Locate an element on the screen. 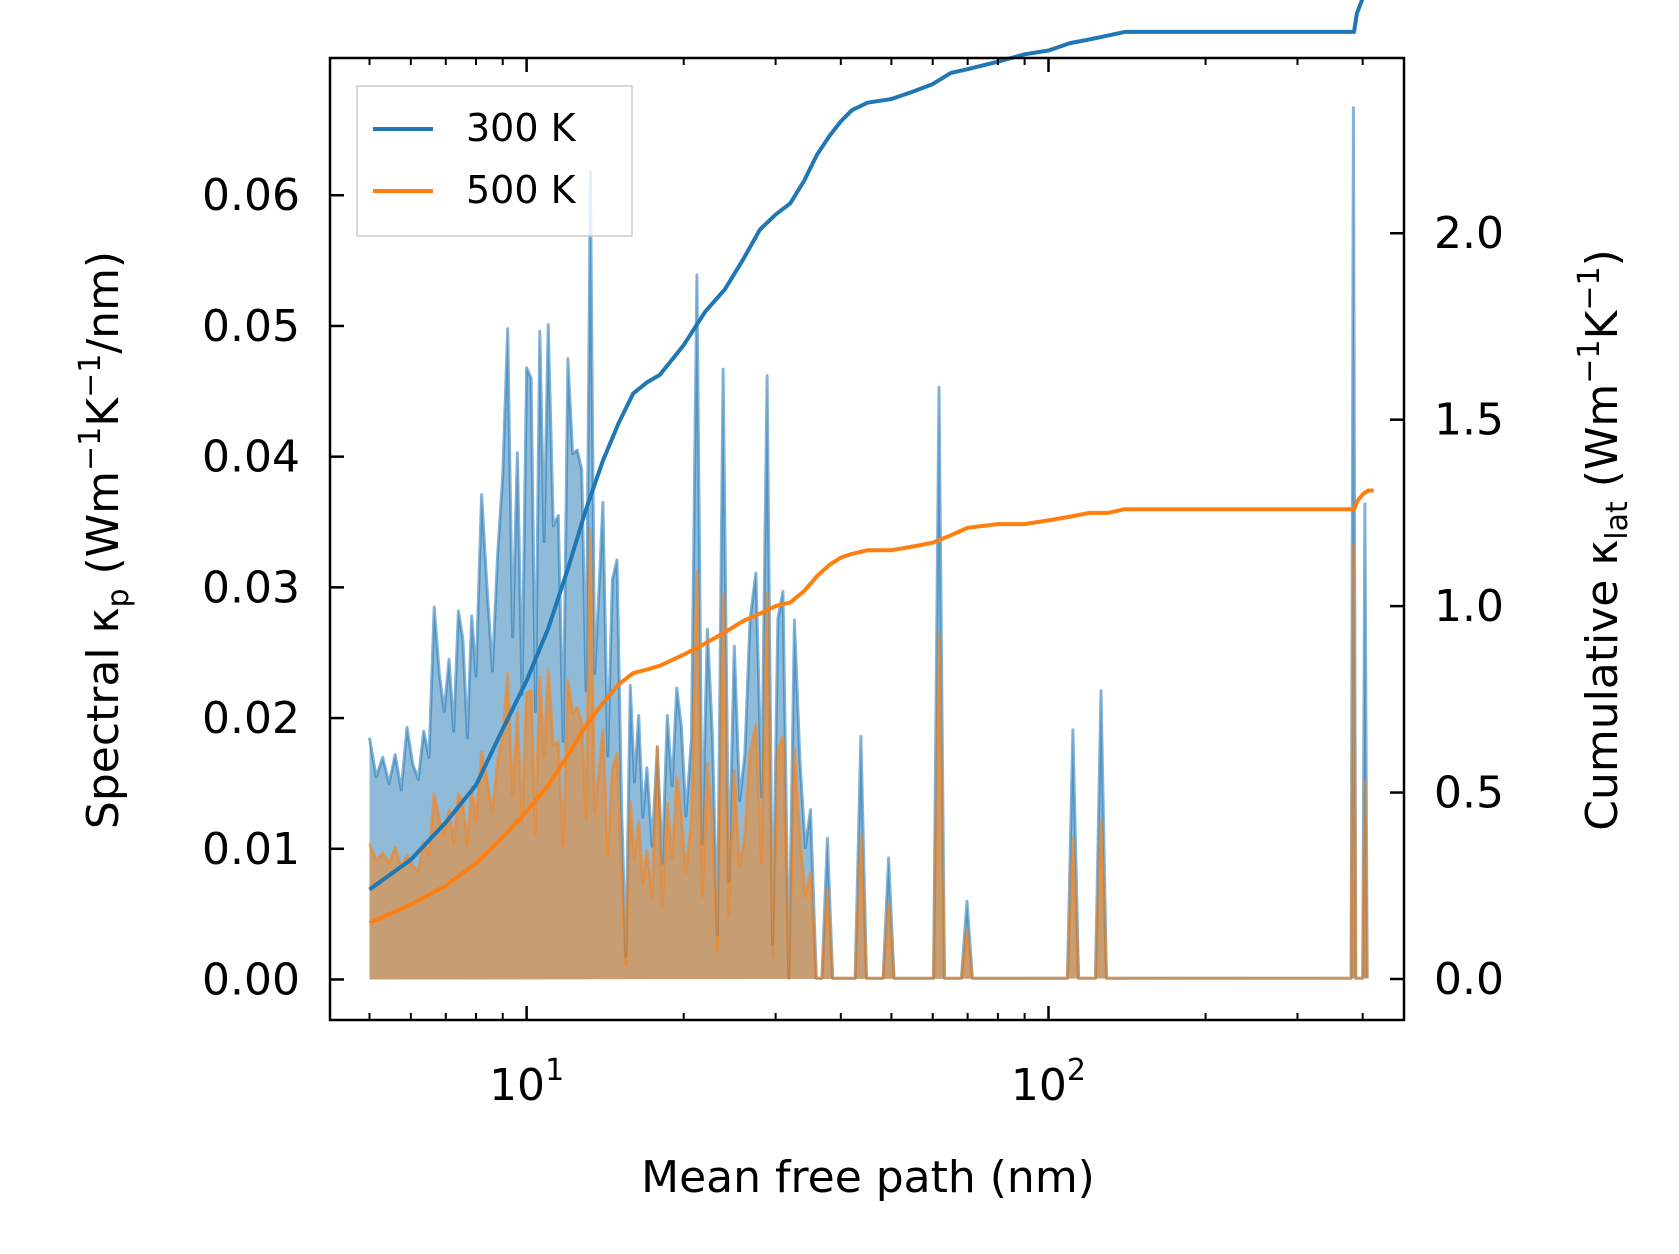  legend-label-500k: 500 K is located at coordinates (521, 190).